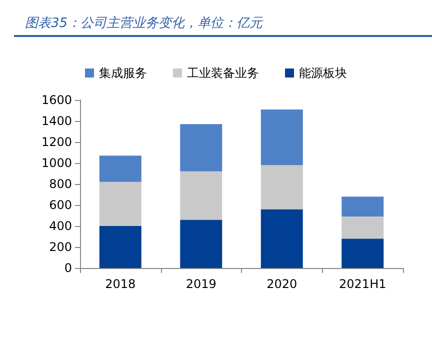  Describe the element at coordinates (123, 73) in the screenshot. I see `legend-label: 集成服务` at that location.